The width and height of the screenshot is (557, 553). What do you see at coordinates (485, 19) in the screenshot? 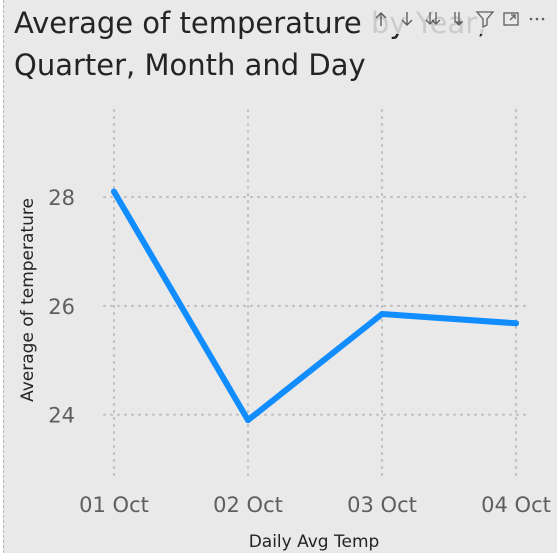
I see `filter-icon` at bounding box center [485, 19].